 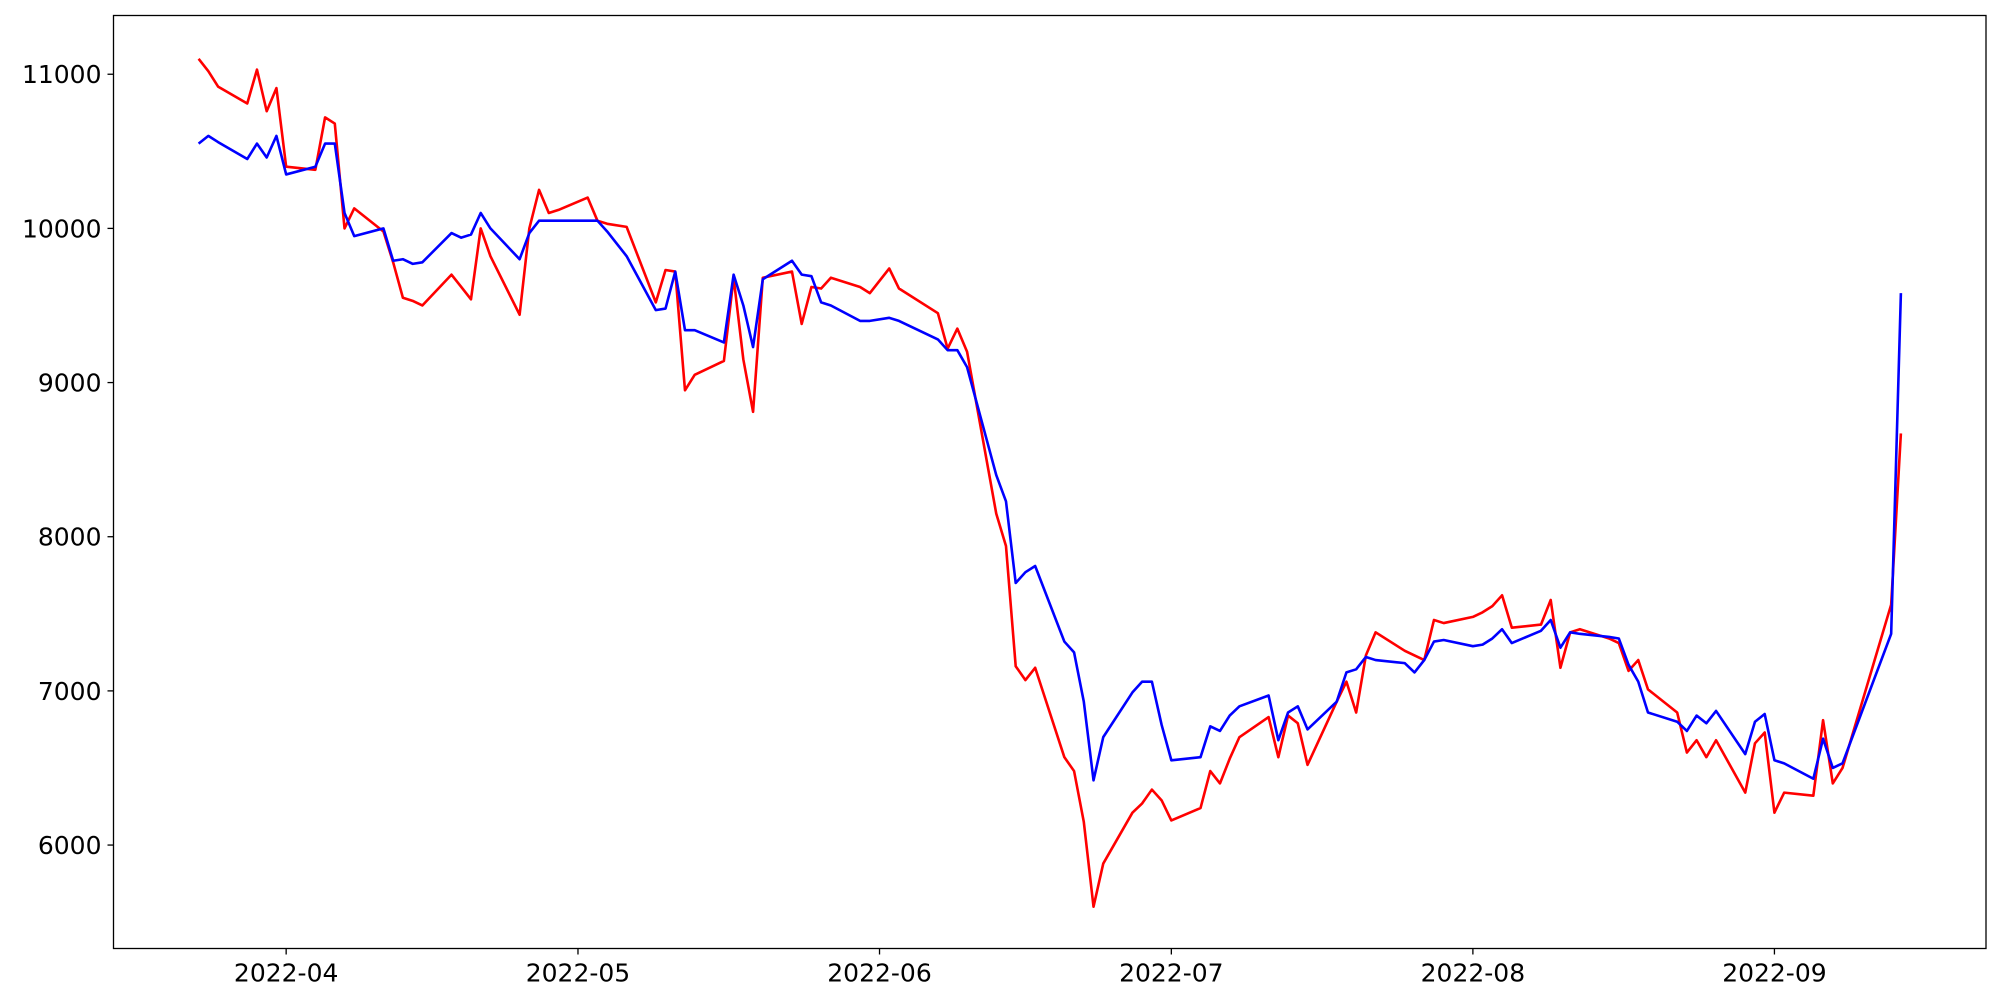 What do you see at coordinates (286, 973) in the screenshot?
I see `x-tick-label: 2022-04` at bounding box center [286, 973].